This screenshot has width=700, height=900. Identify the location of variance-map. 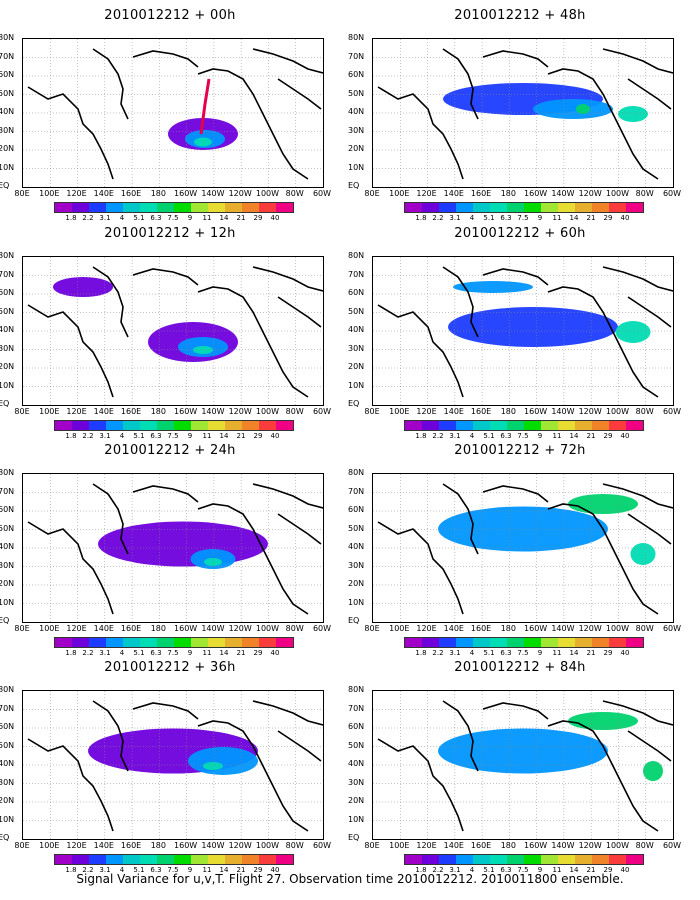
(523, 548).